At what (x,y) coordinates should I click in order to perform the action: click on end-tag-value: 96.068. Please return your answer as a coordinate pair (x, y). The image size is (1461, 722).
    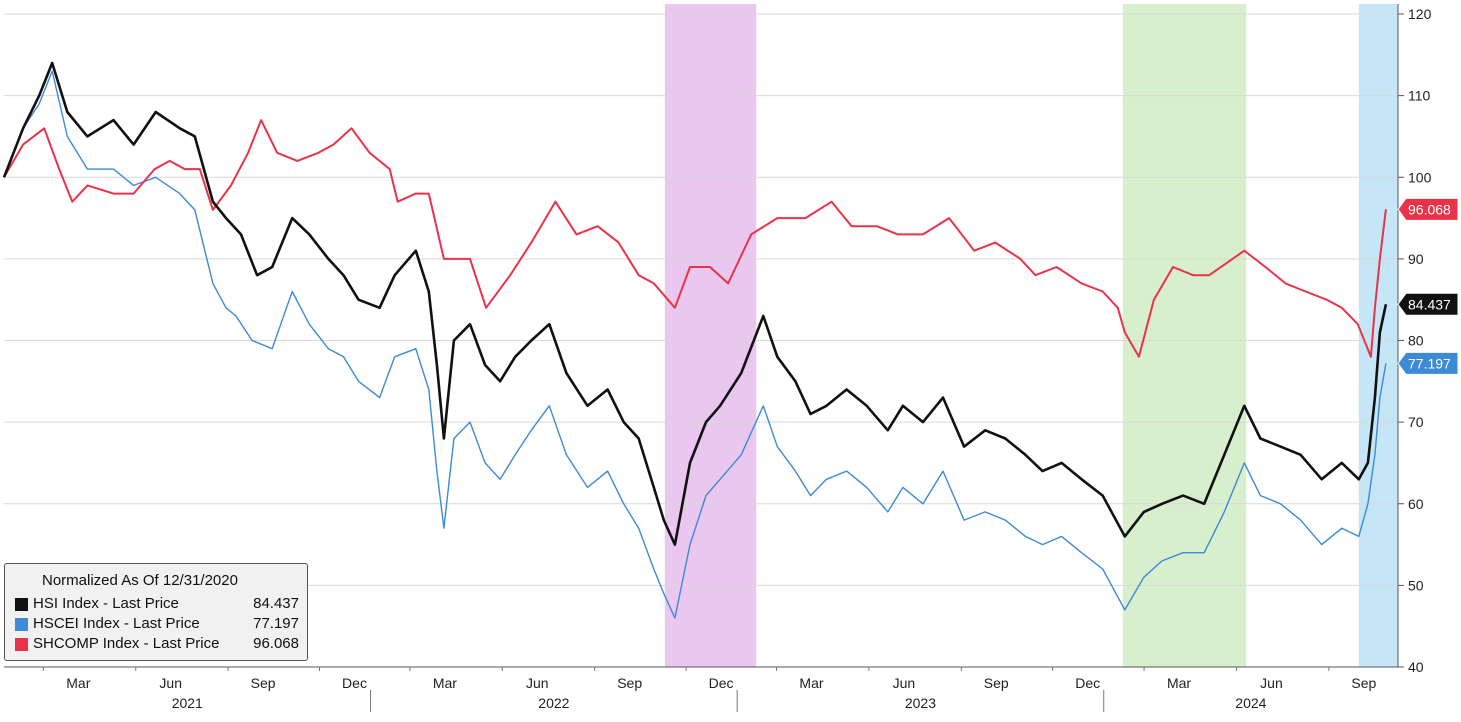
    Looking at the image, I should click on (1429, 209).